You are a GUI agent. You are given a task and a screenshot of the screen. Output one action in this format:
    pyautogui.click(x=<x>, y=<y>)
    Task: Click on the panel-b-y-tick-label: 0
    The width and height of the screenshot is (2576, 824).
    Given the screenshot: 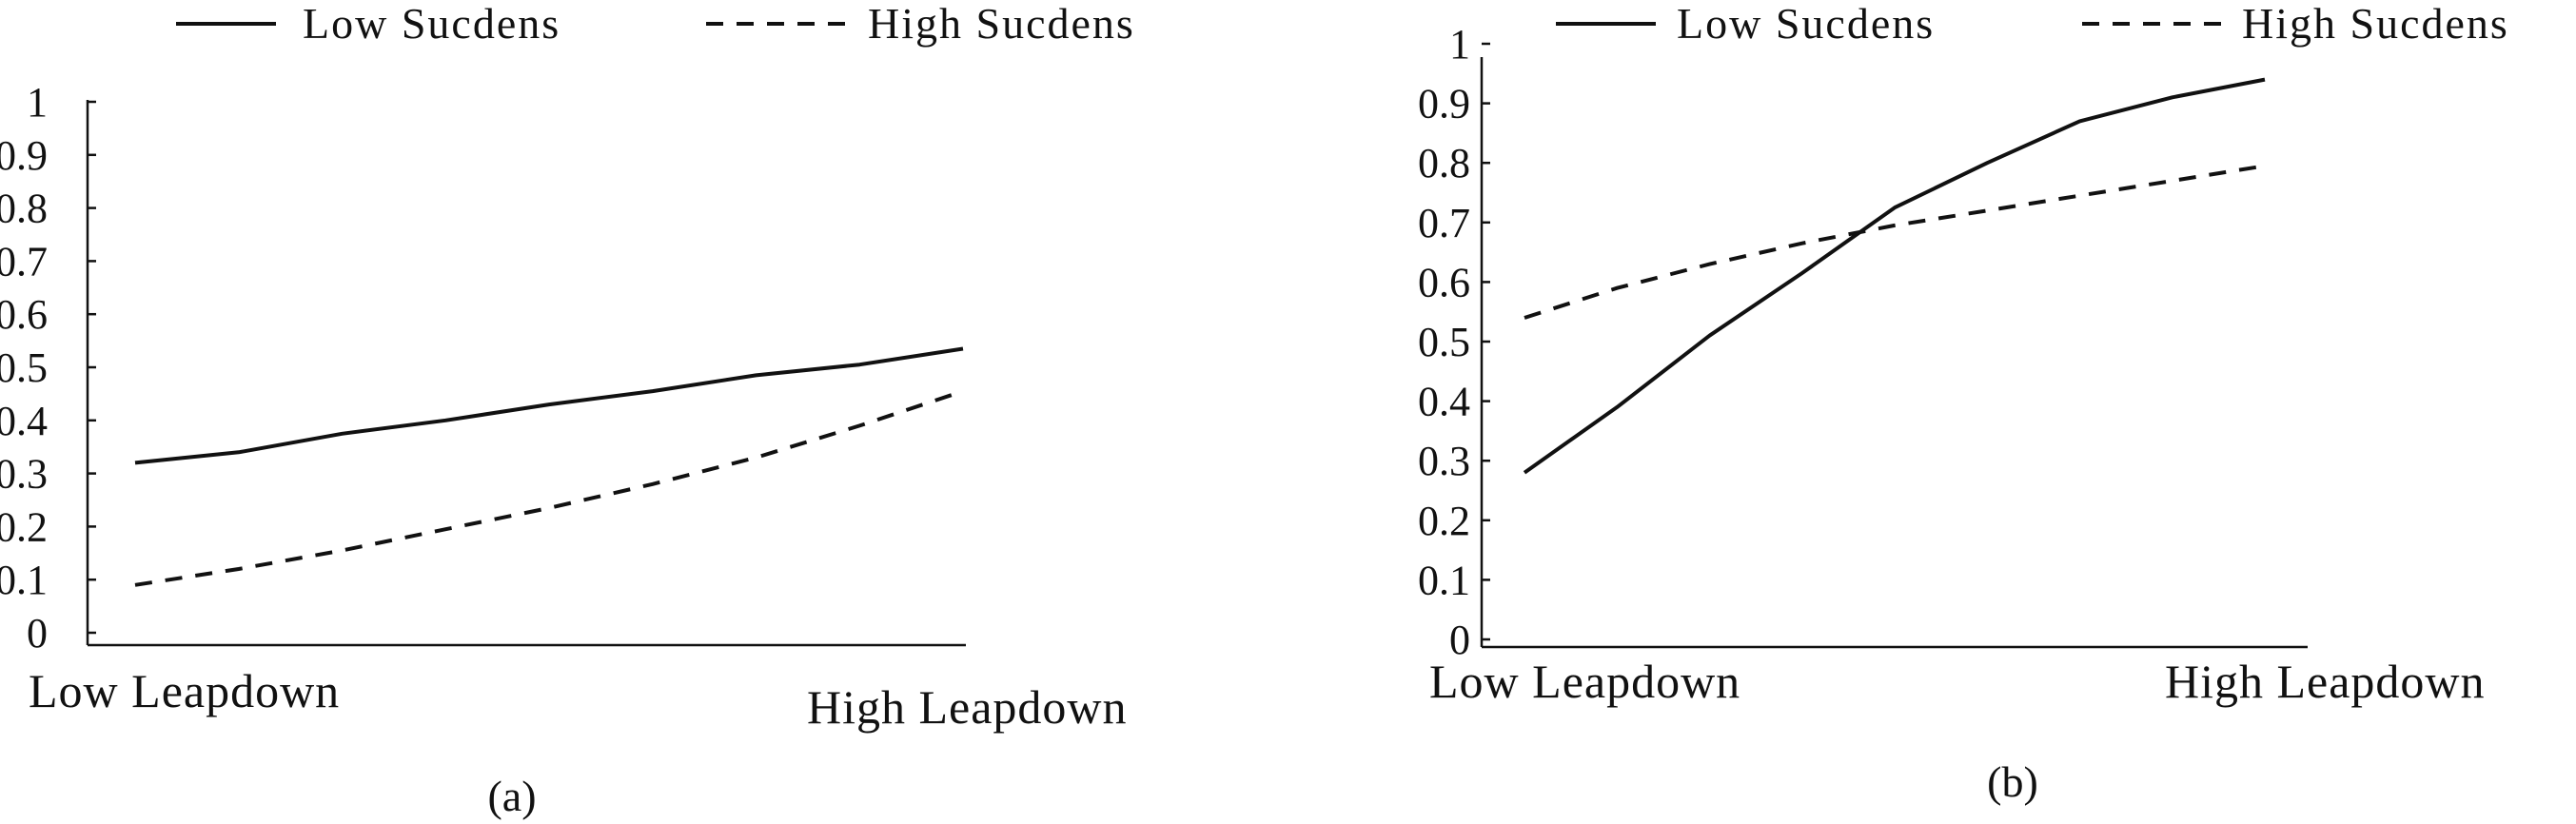 What is the action you would take?
    pyautogui.click(x=1459, y=640)
    